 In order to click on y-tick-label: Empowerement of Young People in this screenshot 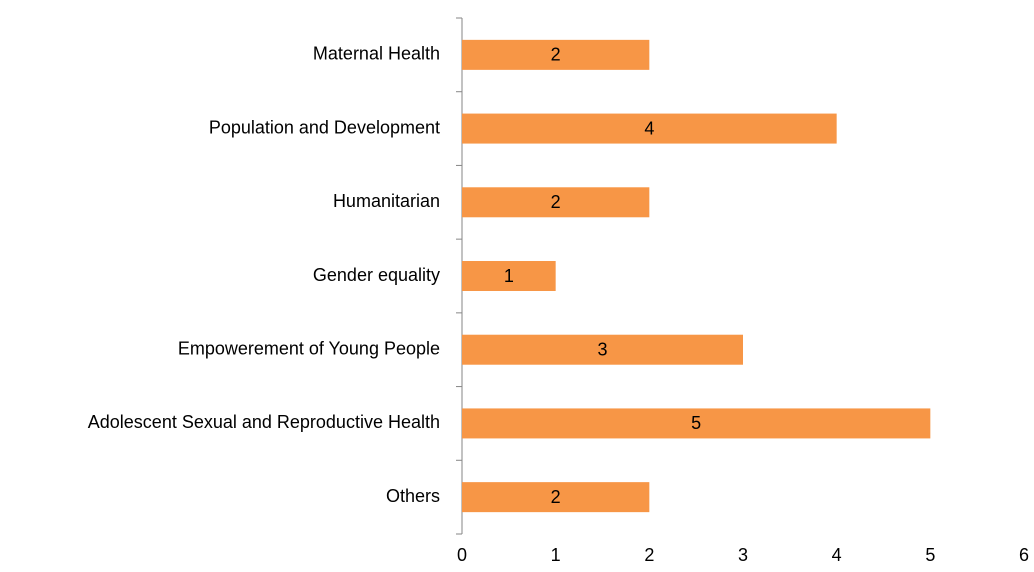, I will do `click(309, 348)`.